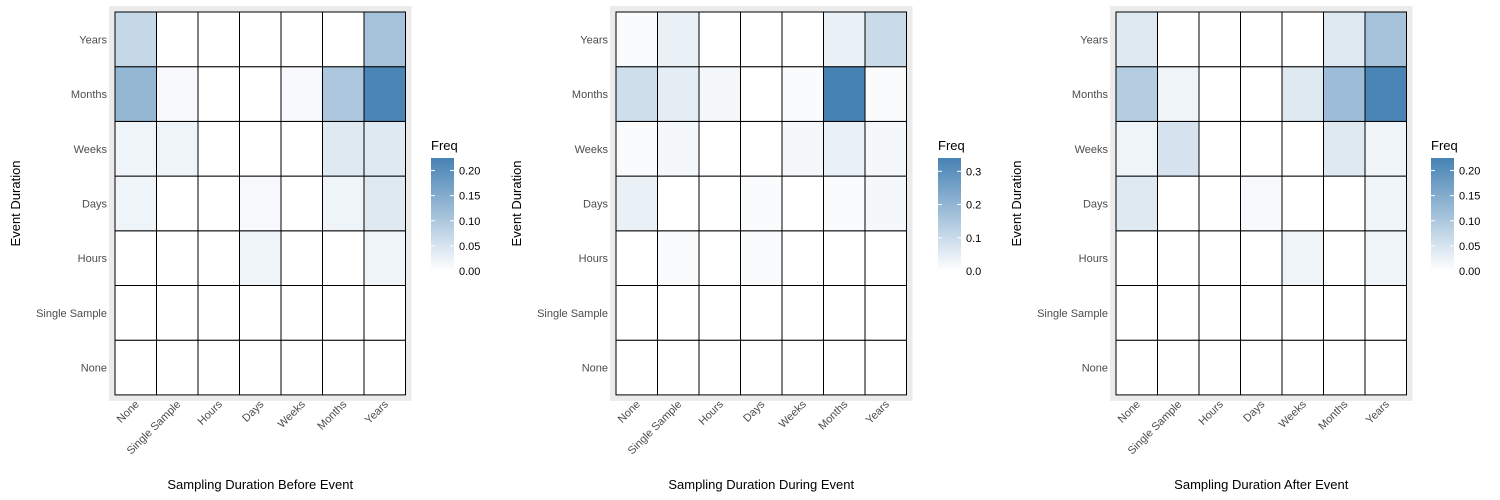 Image resolution: width=1500 pixels, height=500 pixels. I want to click on x-tick-label: Months, so click(332, 415).